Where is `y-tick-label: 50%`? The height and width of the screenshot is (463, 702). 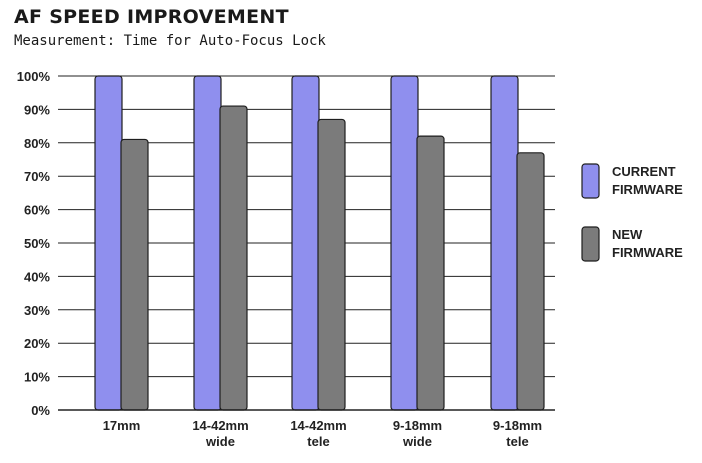 y-tick-label: 50% is located at coordinates (37, 243).